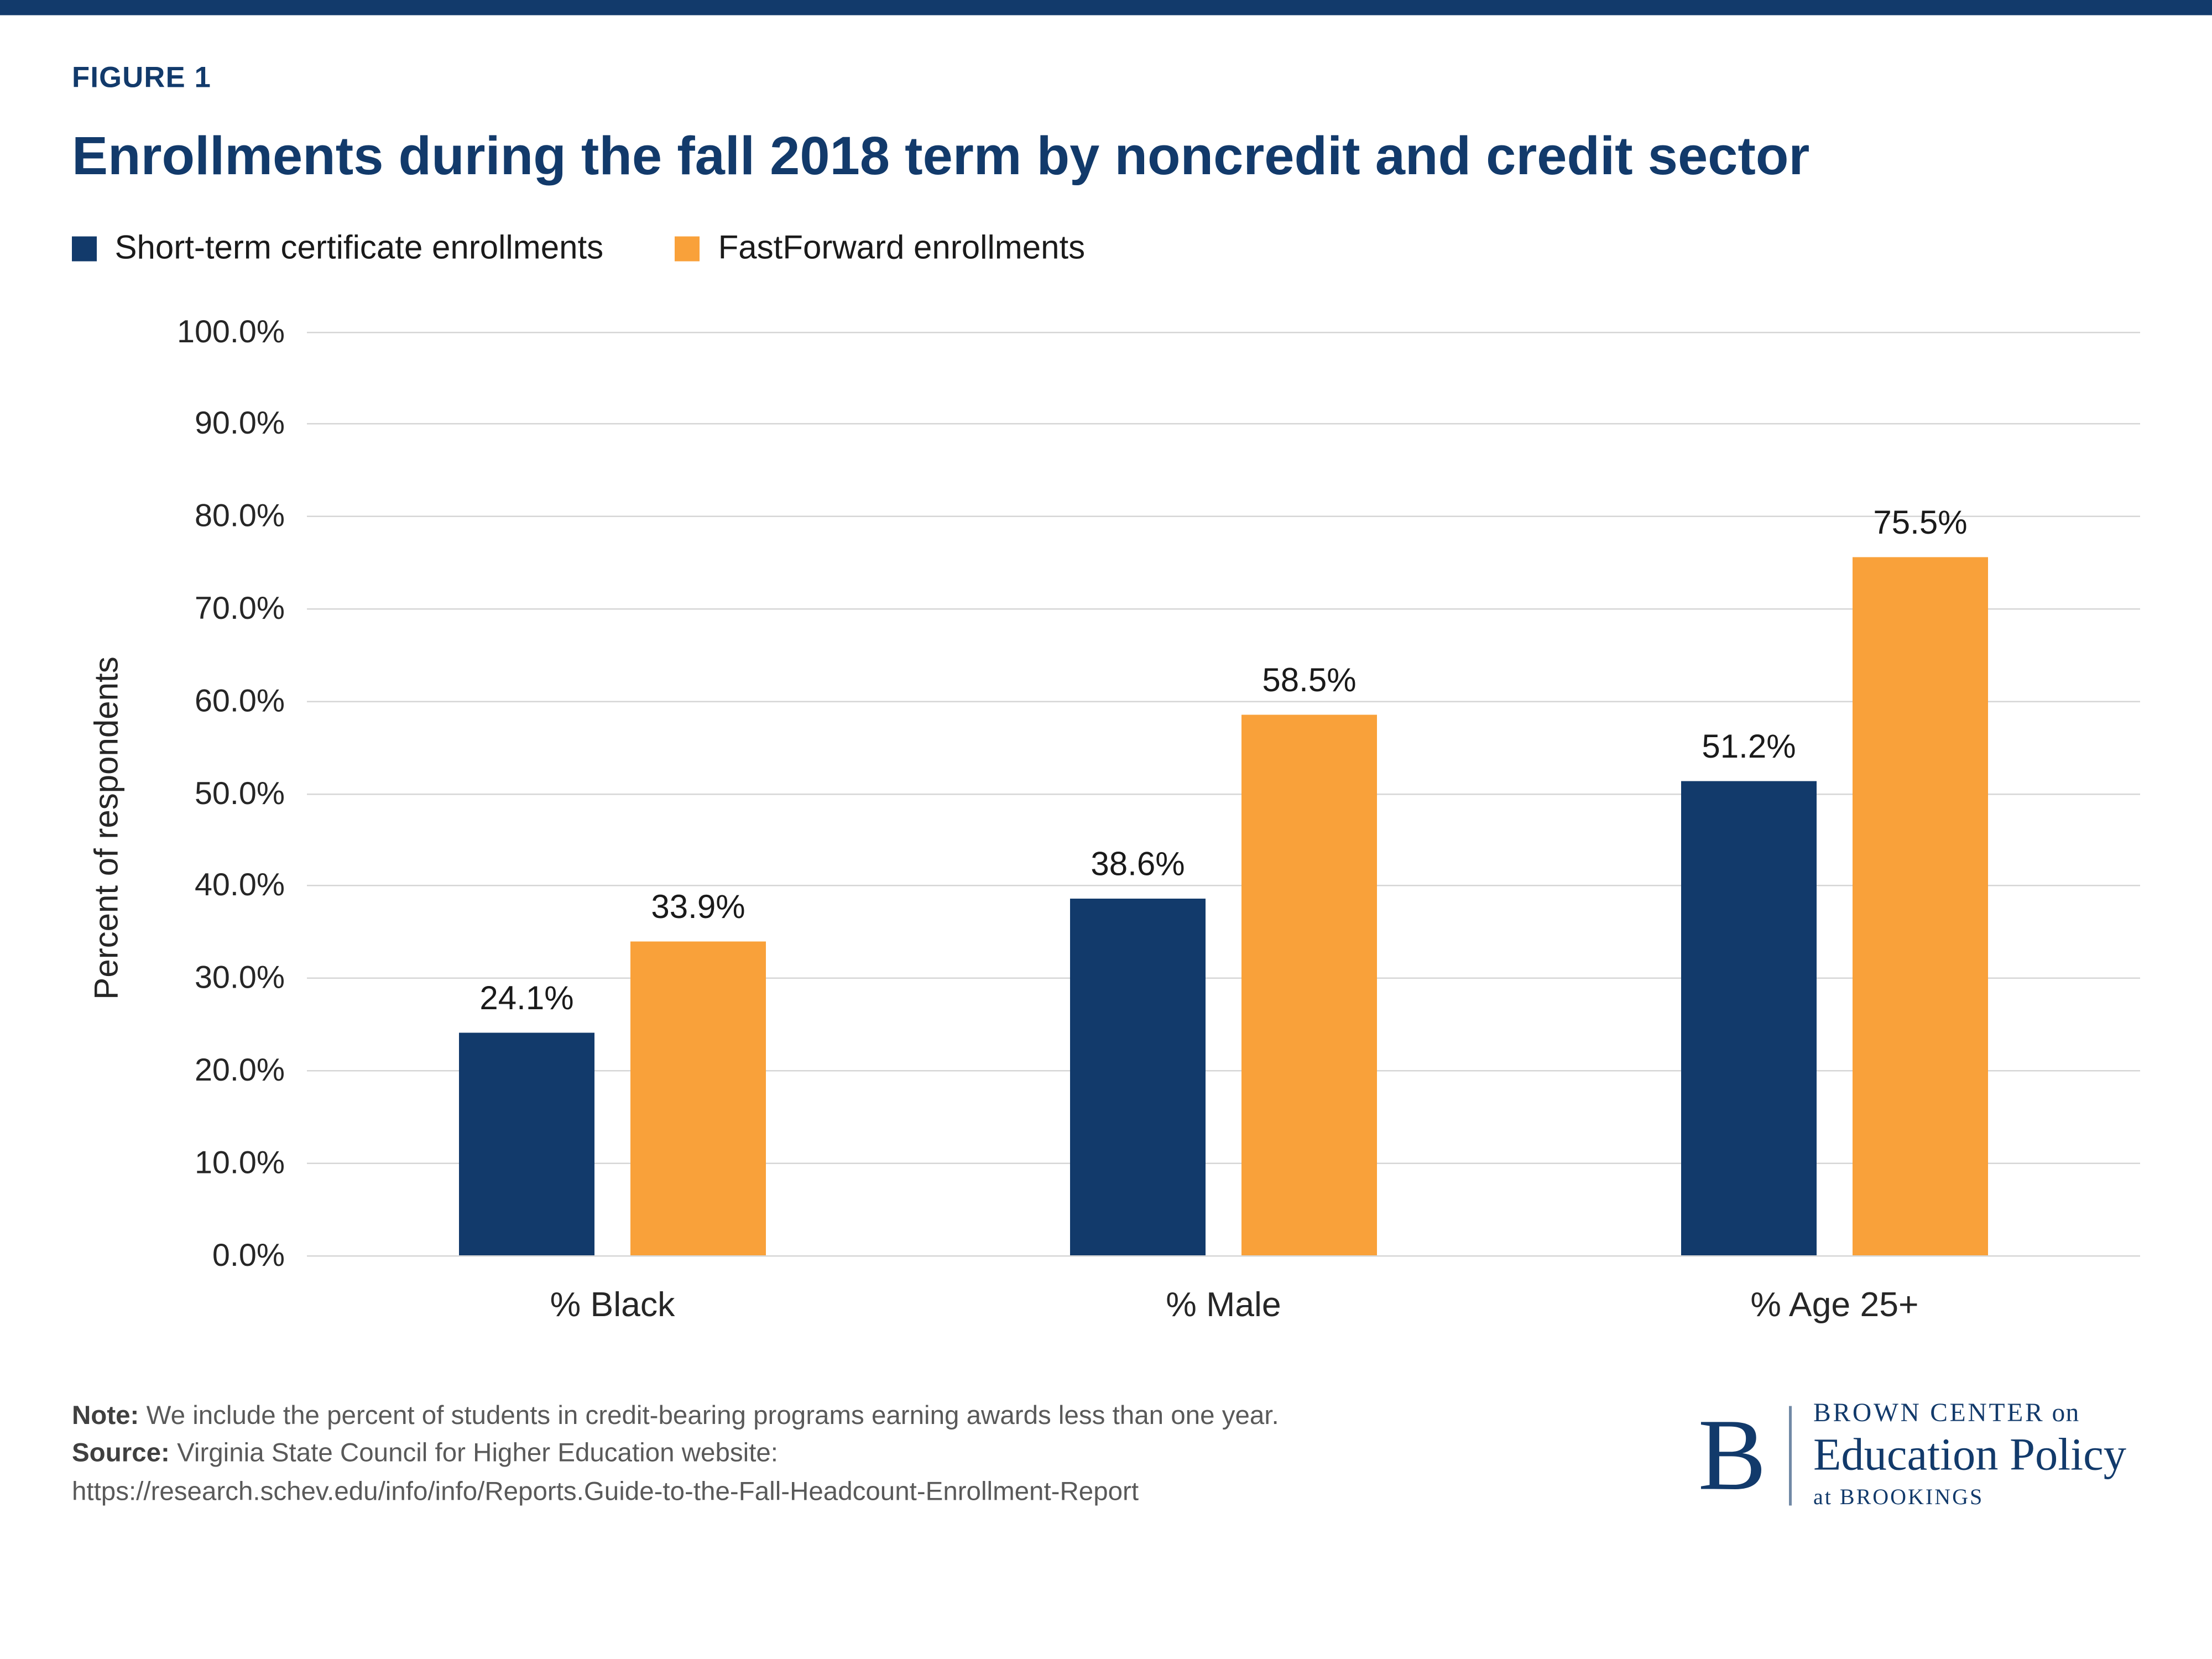 The image size is (2212, 1659). What do you see at coordinates (1749, 748) in the screenshot?
I see `bar-value-label: 51.2%` at bounding box center [1749, 748].